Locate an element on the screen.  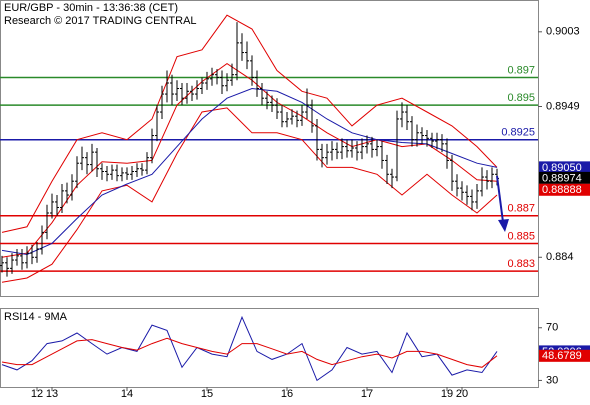
level-label: 0.885 is located at coordinates (521, 236).